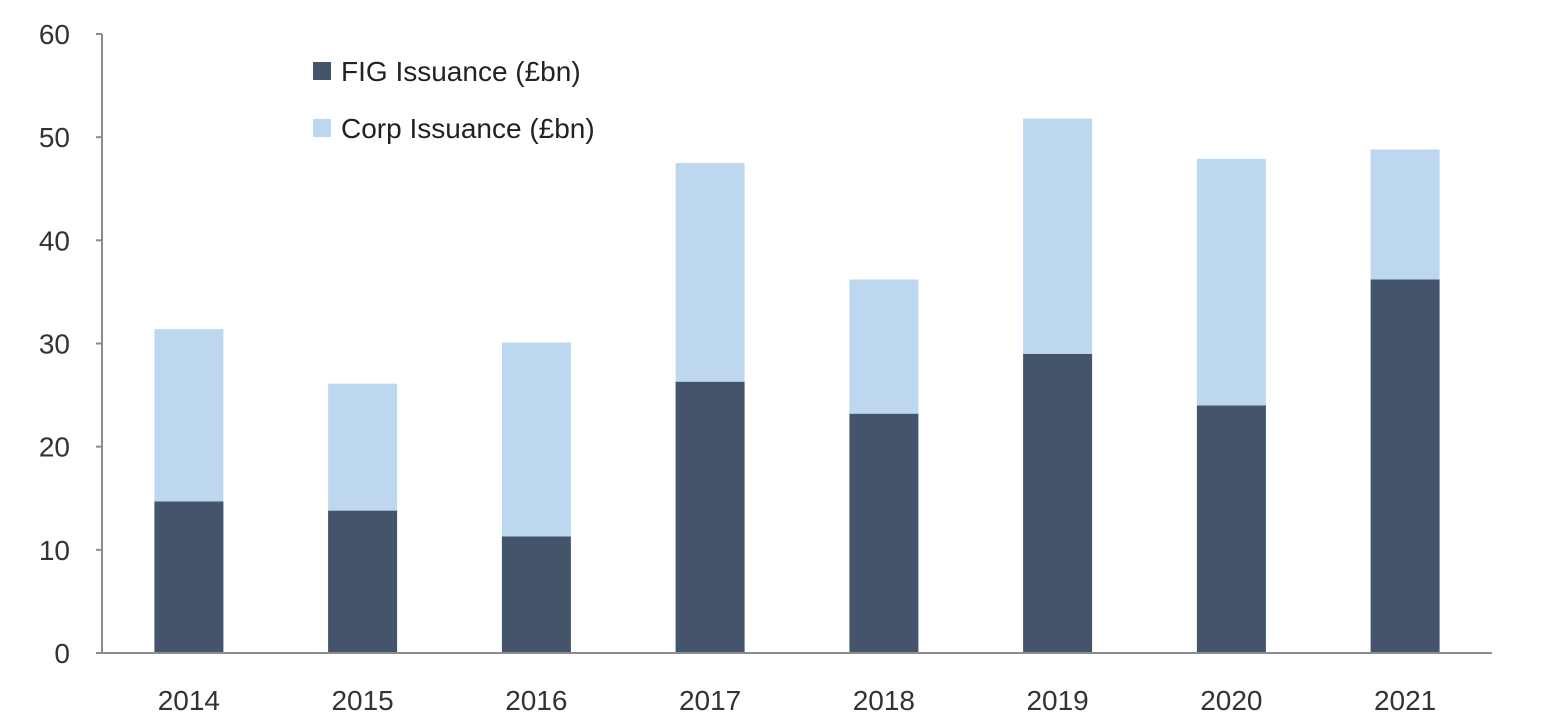 Image resolution: width=1560 pixels, height=728 pixels. What do you see at coordinates (710, 272) in the screenshot?
I see `bar-corp-2017` at bounding box center [710, 272].